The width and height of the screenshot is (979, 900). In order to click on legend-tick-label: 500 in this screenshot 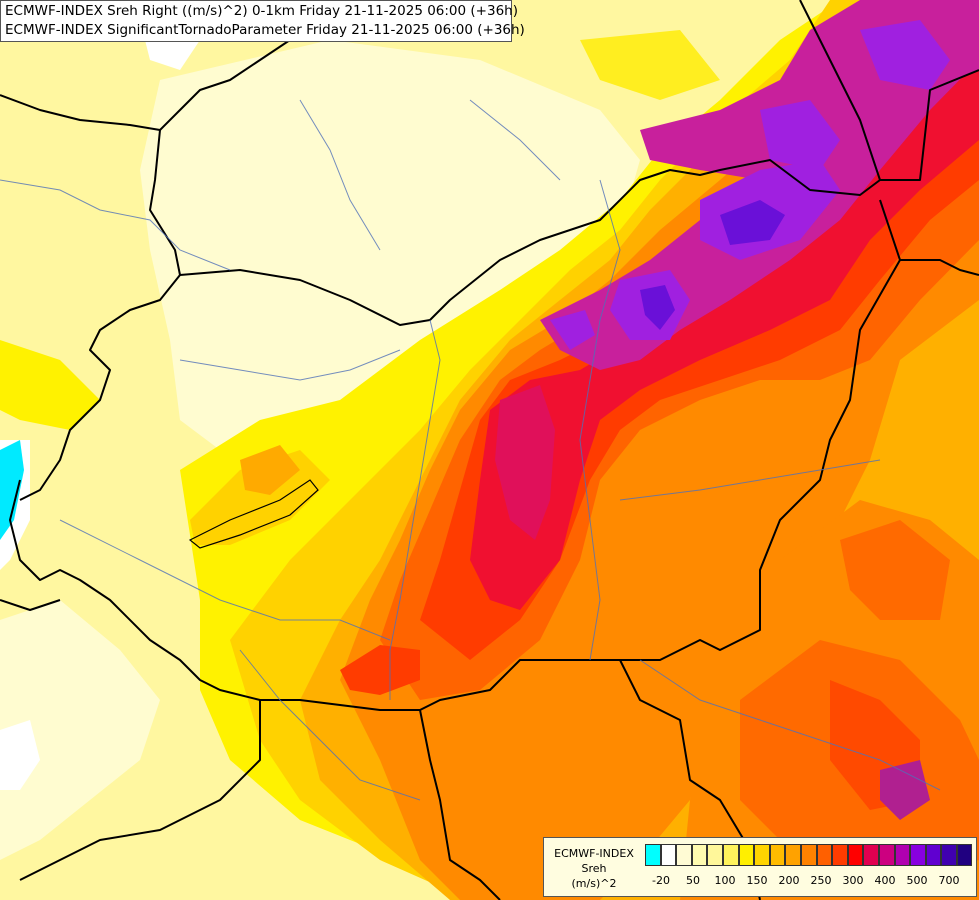, I will do `click(917, 880)`.